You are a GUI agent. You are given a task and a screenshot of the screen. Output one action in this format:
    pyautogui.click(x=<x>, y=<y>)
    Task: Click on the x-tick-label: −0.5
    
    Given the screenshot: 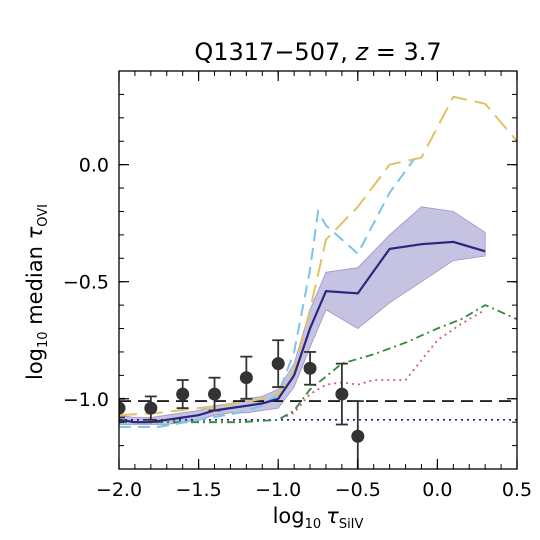 What is the action you would take?
    pyautogui.click(x=358, y=490)
    